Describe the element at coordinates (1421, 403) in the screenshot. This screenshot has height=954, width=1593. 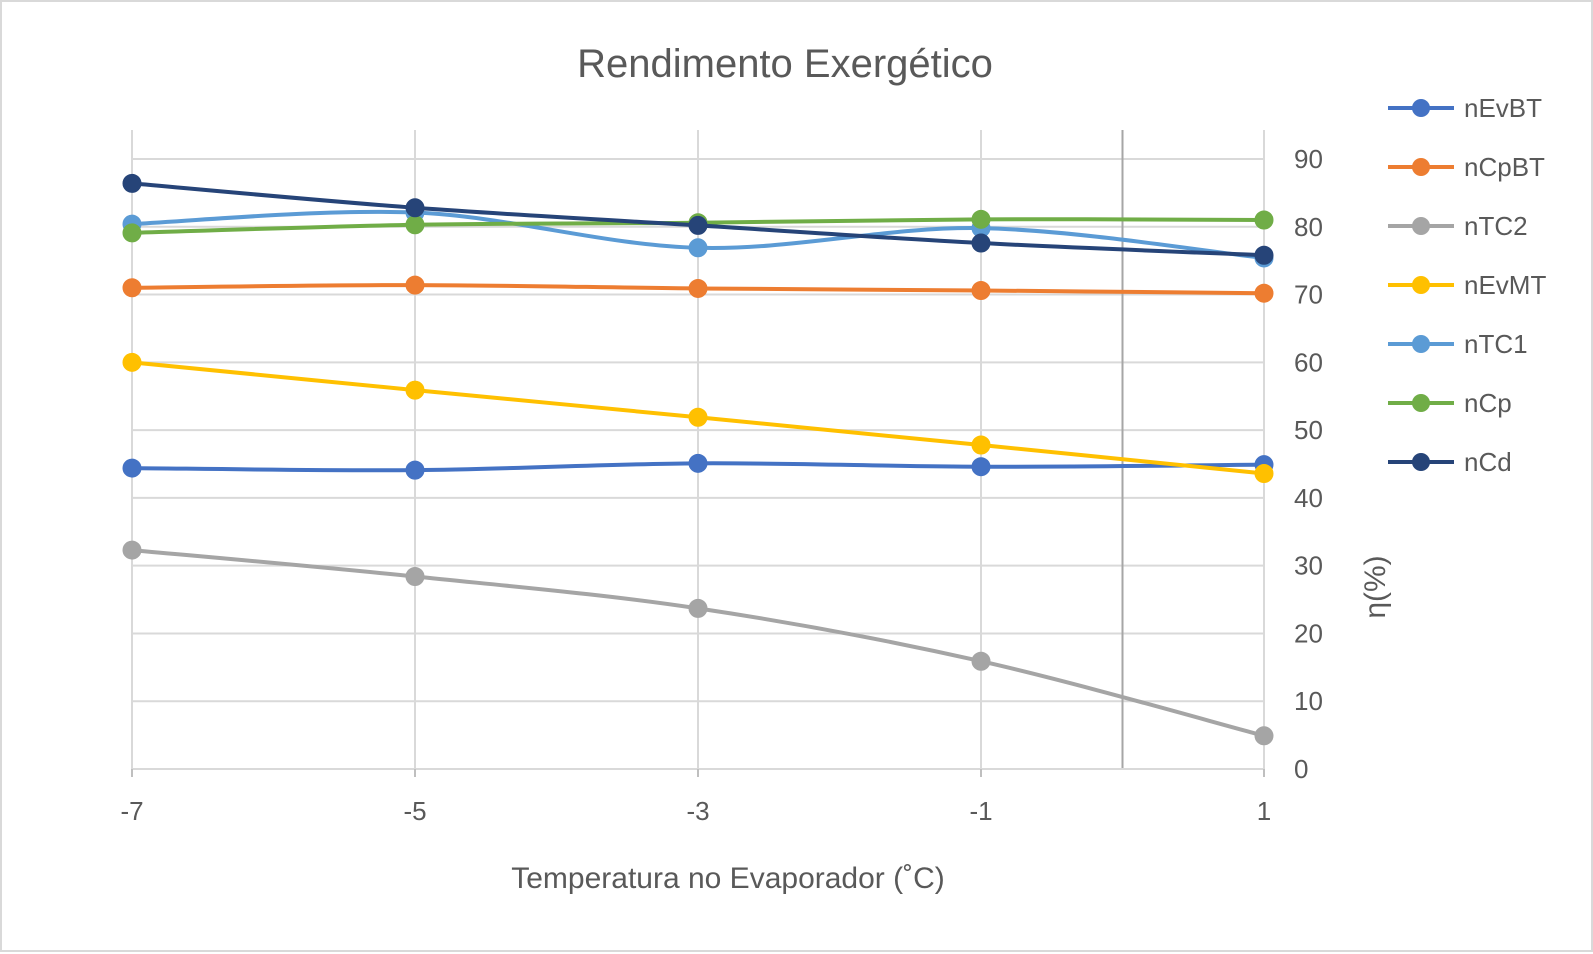
I see `legend-marker-nCp` at that location.